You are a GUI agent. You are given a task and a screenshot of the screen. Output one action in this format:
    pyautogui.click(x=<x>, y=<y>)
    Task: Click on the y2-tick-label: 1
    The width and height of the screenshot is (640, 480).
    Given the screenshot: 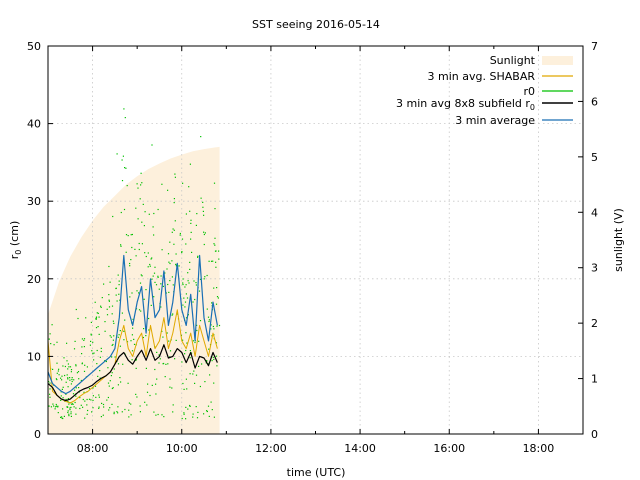 What is the action you would take?
    pyautogui.click(x=594, y=379)
    